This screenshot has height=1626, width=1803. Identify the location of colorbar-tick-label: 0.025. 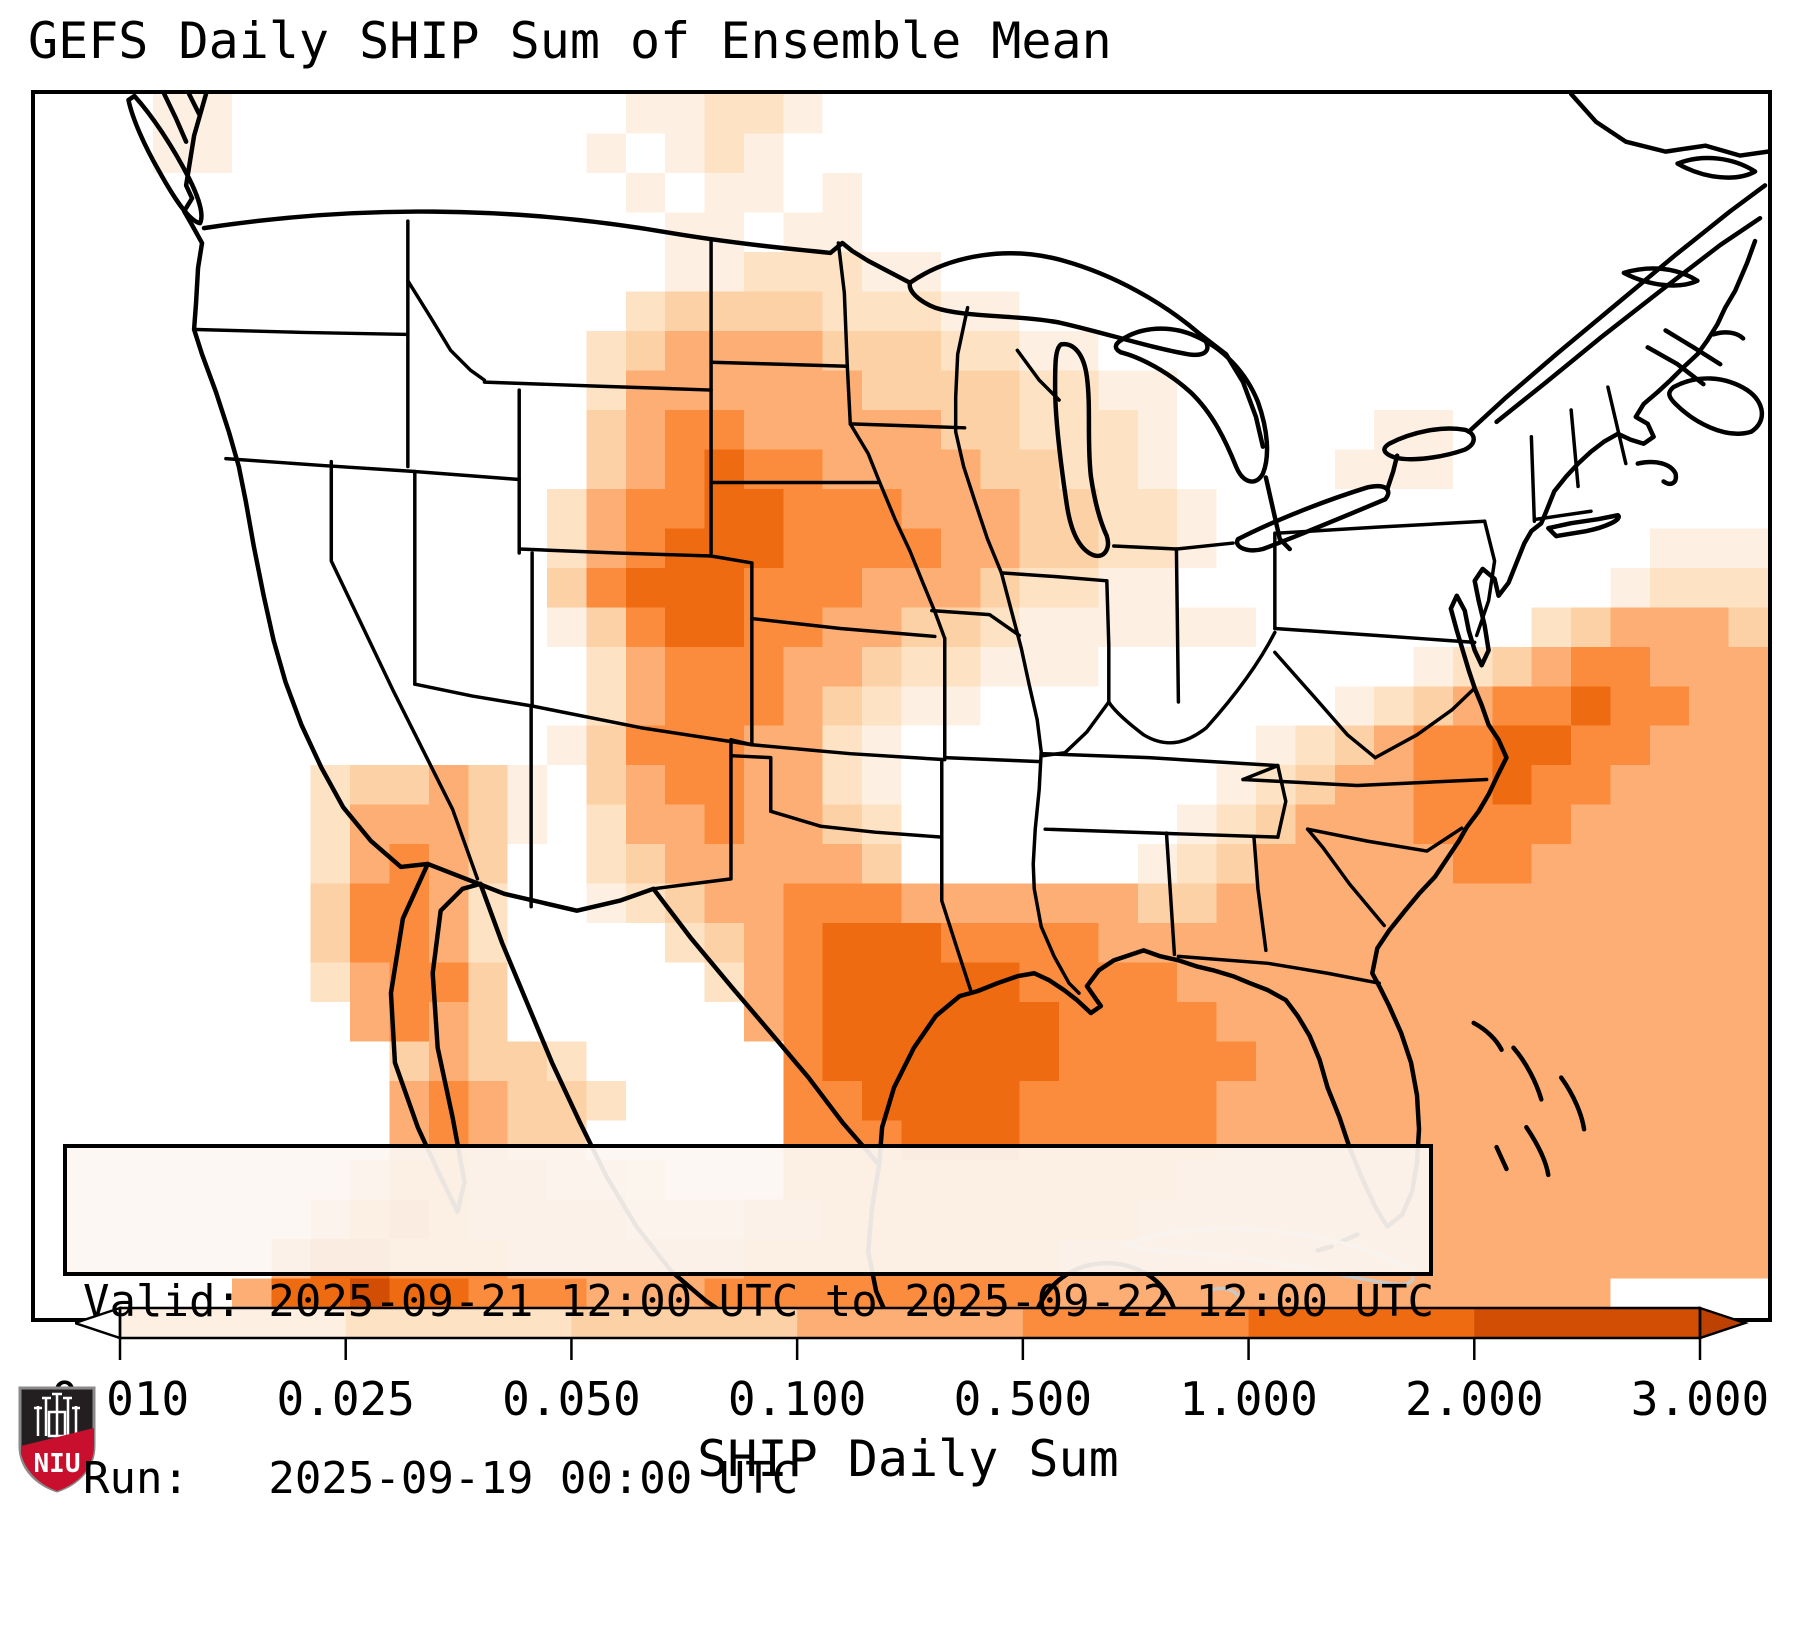
(345, 1399).